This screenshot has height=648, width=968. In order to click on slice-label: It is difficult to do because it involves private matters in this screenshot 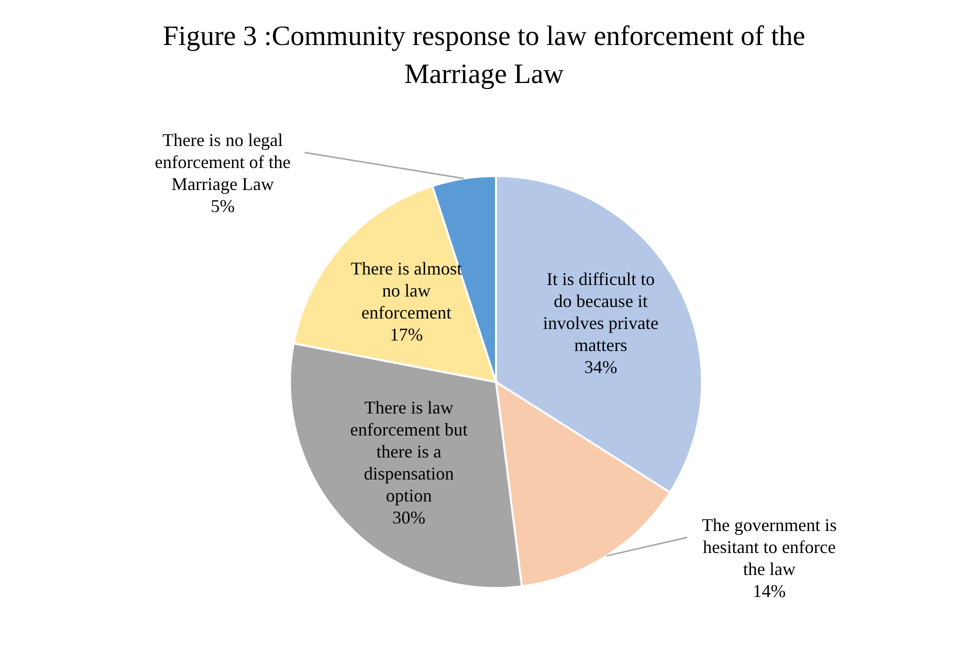, I will do `click(600, 312)`.